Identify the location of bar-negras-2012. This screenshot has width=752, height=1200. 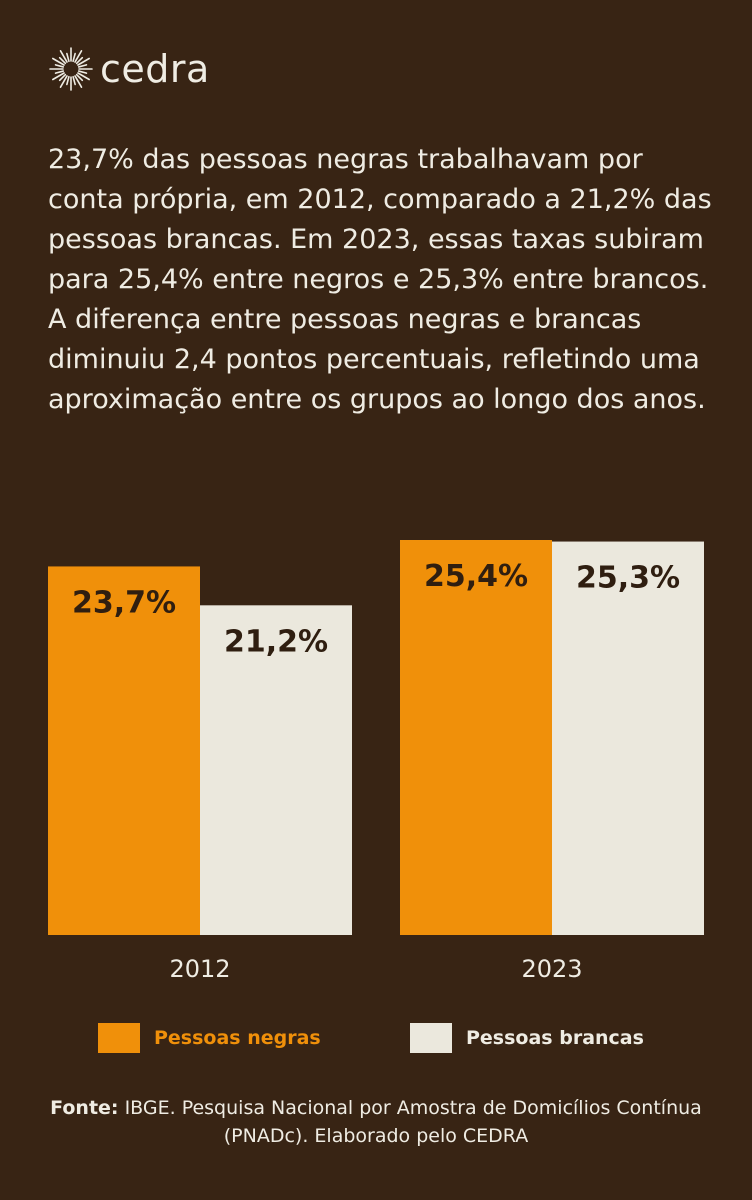
(124, 750).